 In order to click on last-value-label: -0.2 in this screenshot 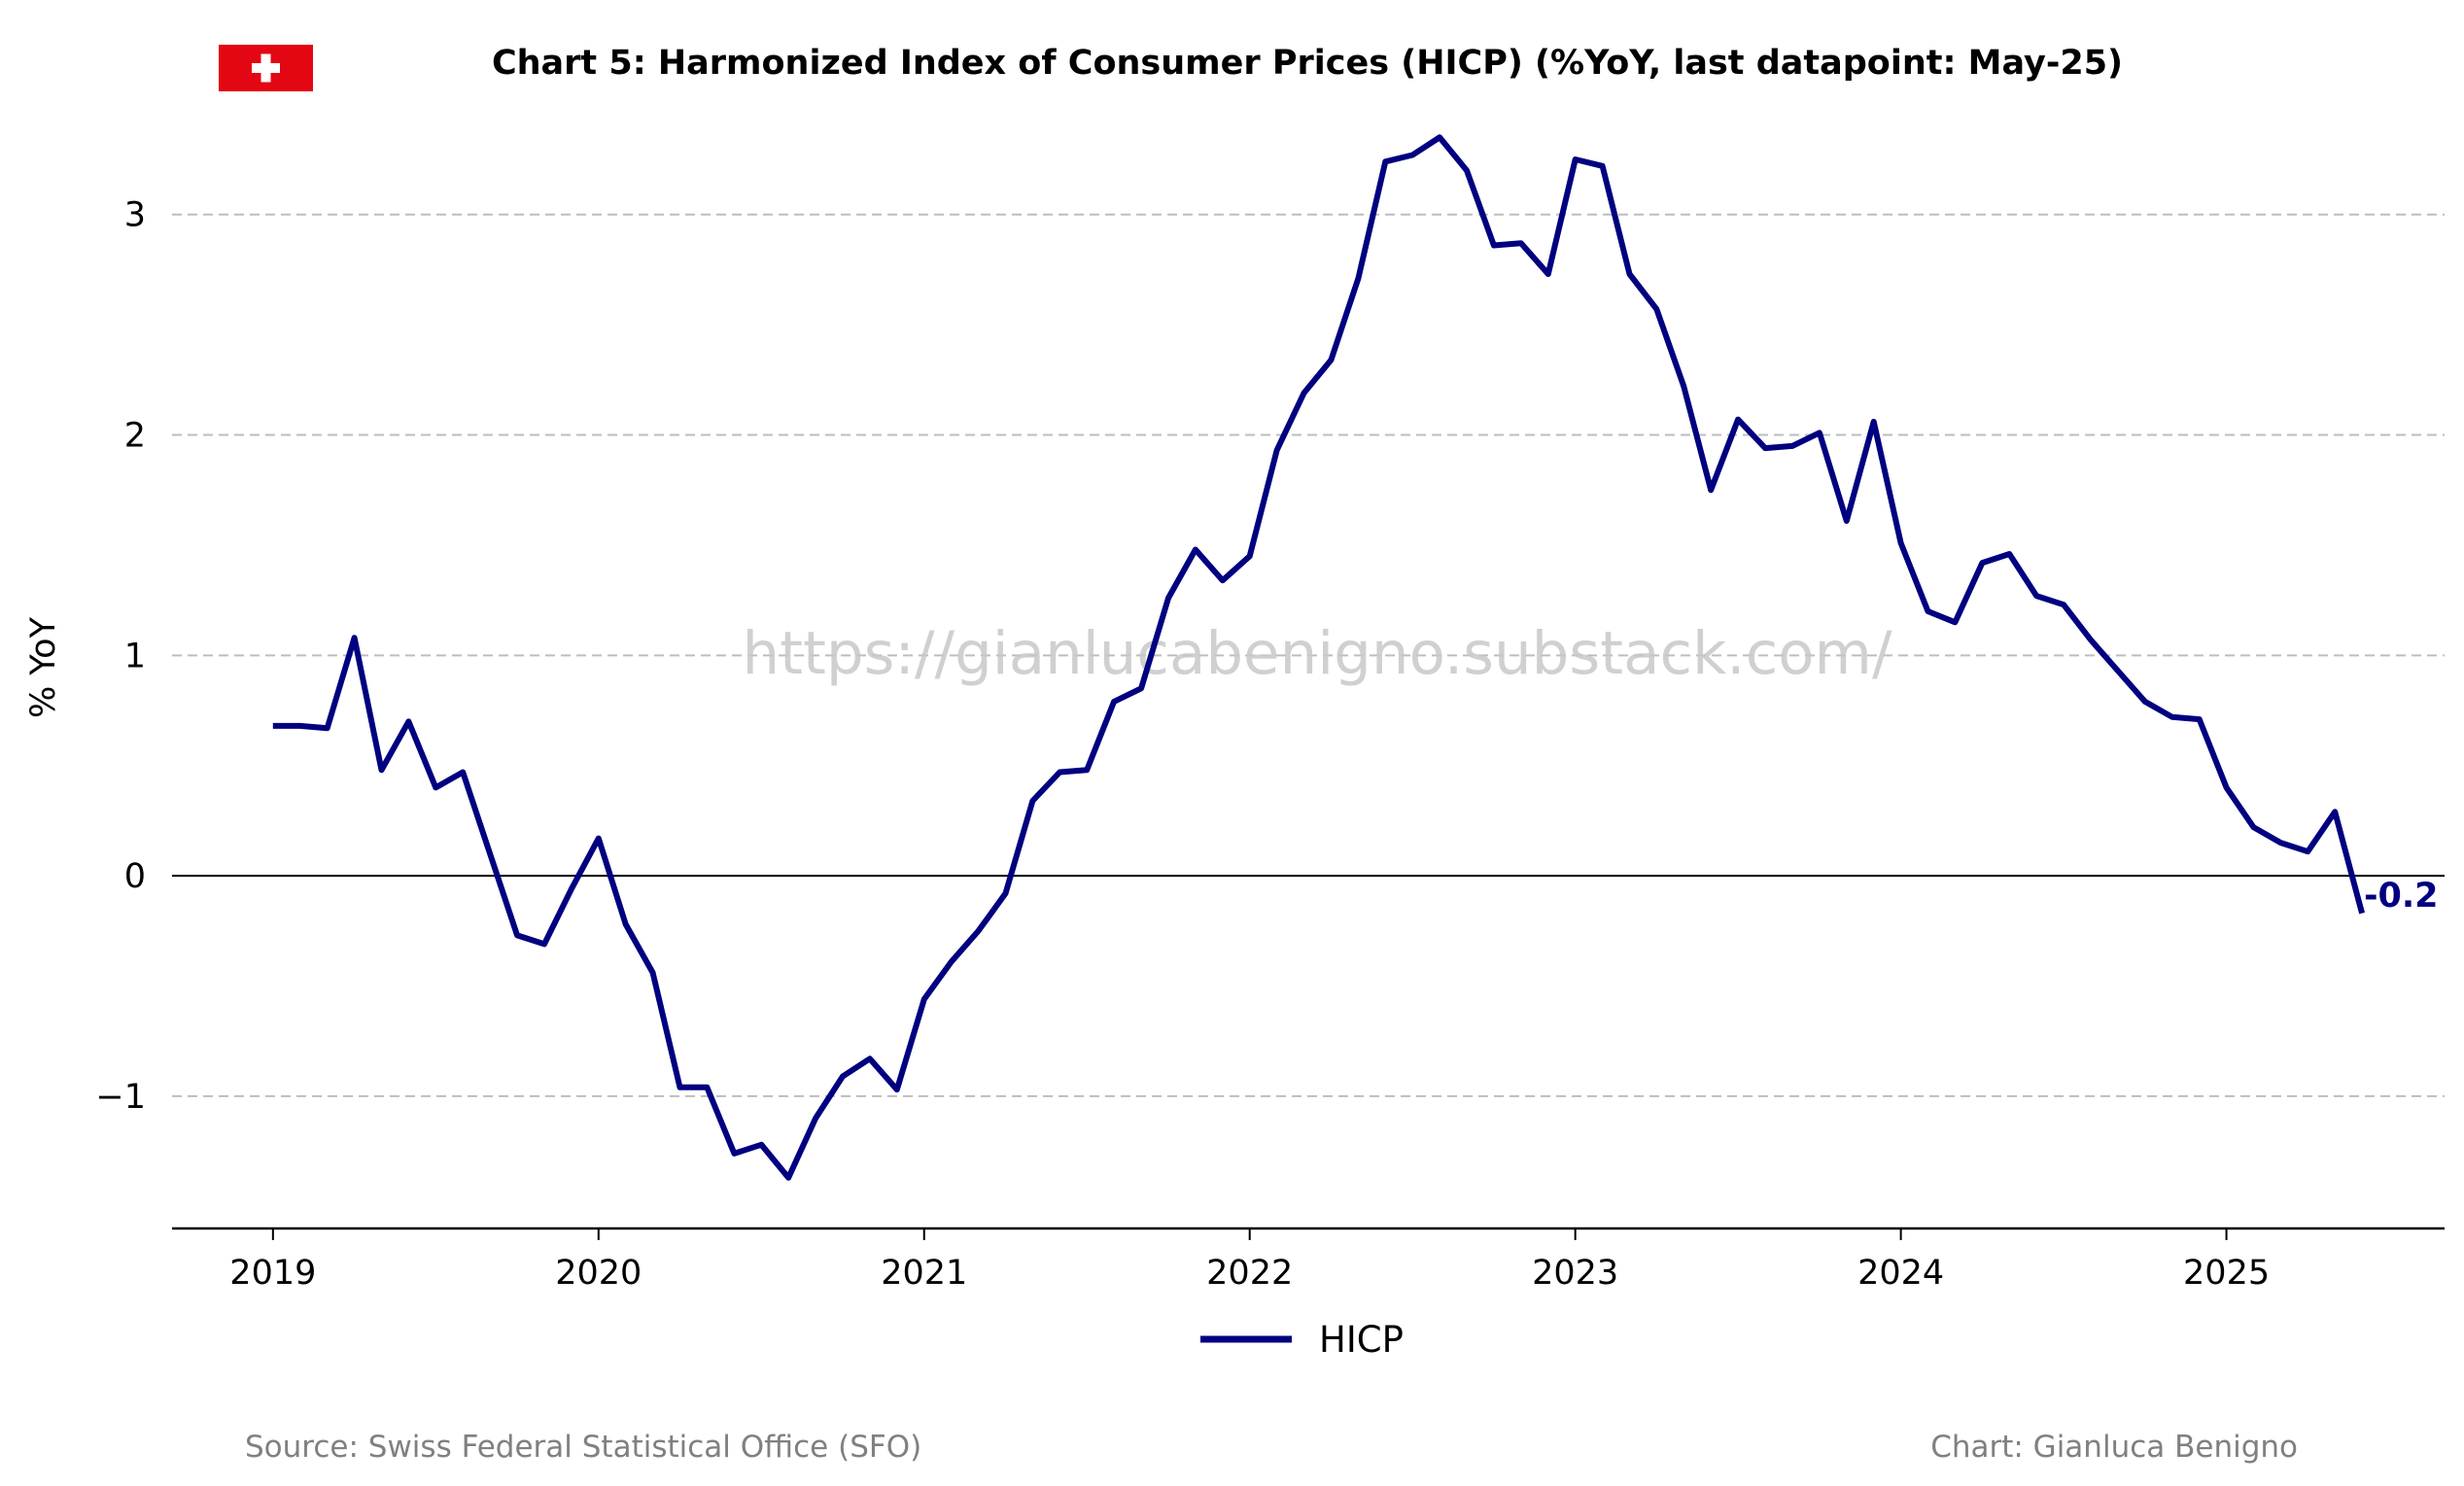, I will do `click(2401, 897)`.